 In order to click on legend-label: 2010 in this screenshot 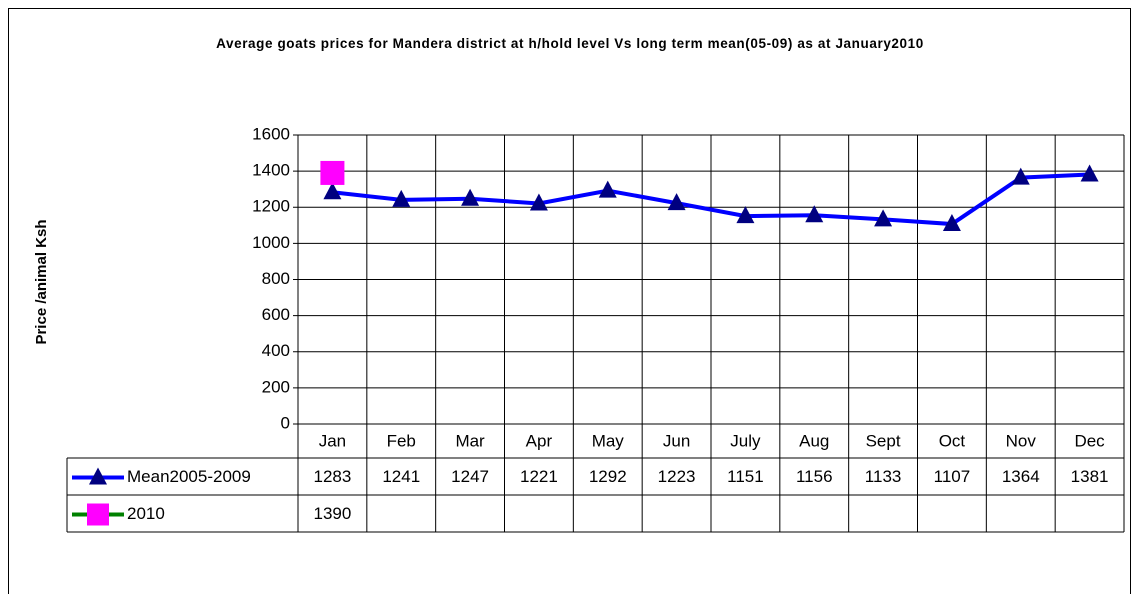, I will do `click(146, 513)`.